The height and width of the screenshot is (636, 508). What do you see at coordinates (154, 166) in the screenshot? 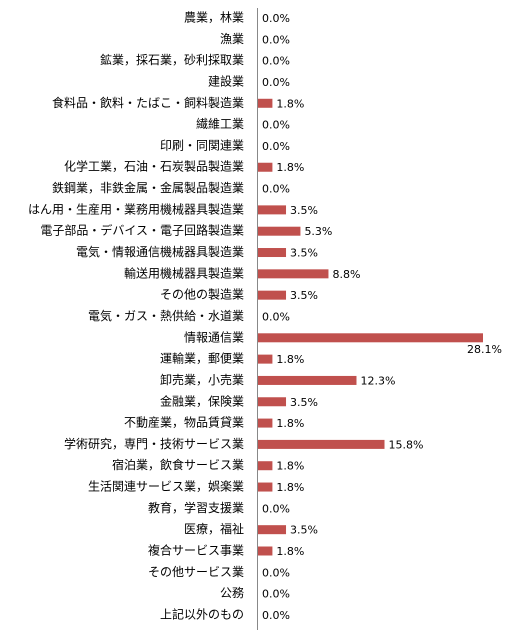
I see `category-label: 化学工業，石油・石炭製品製造業` at bounding box center [154, 166].